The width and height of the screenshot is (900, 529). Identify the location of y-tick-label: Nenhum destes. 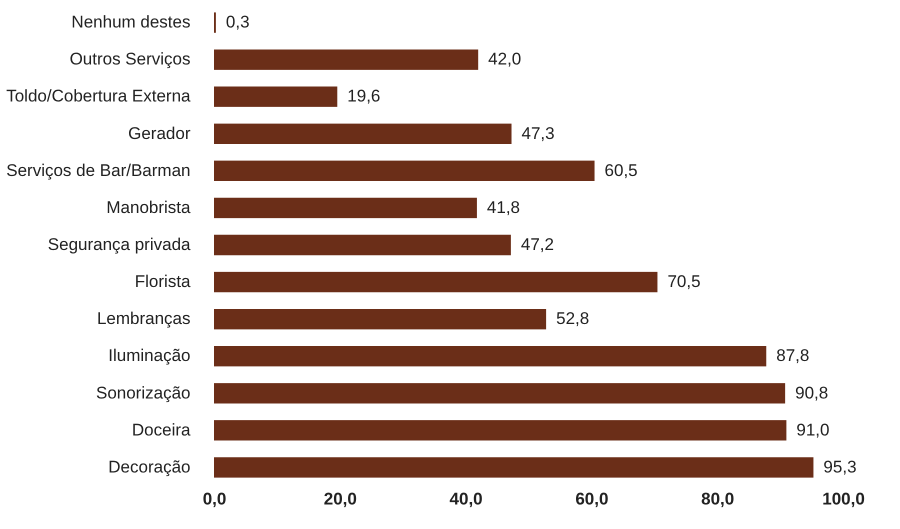
(130, 22).